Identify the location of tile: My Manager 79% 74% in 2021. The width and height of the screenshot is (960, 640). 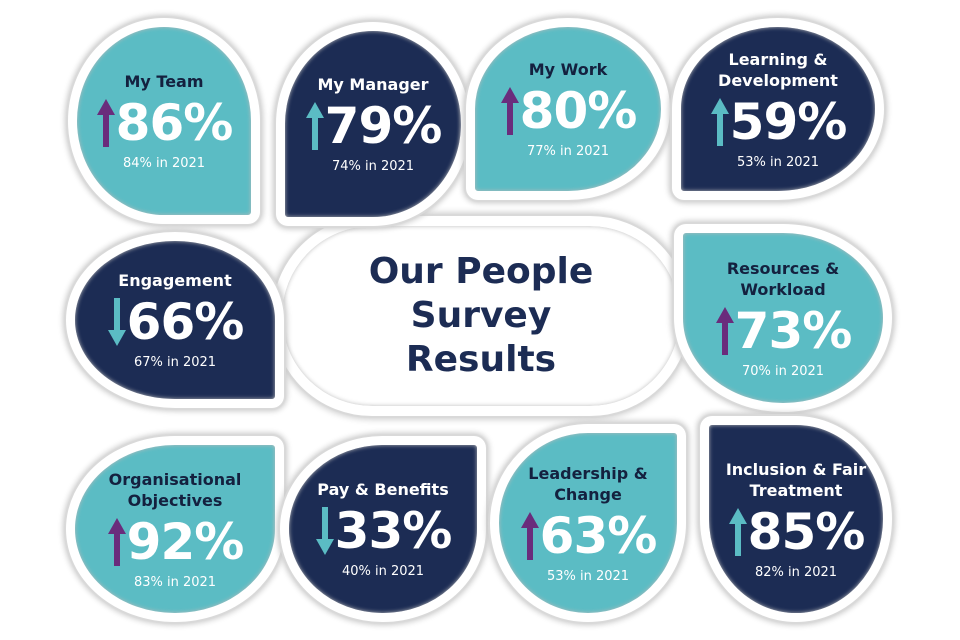
(373, 124).